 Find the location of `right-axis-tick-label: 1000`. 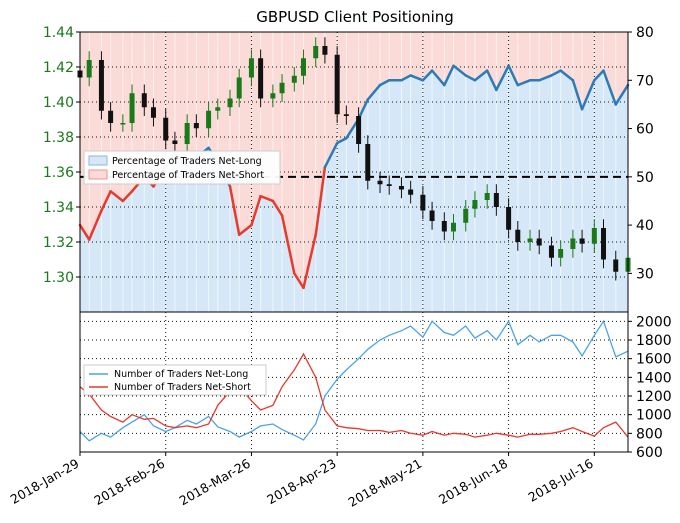

right-axis-tick-label: 1000 is located at coordinates (654, 416).